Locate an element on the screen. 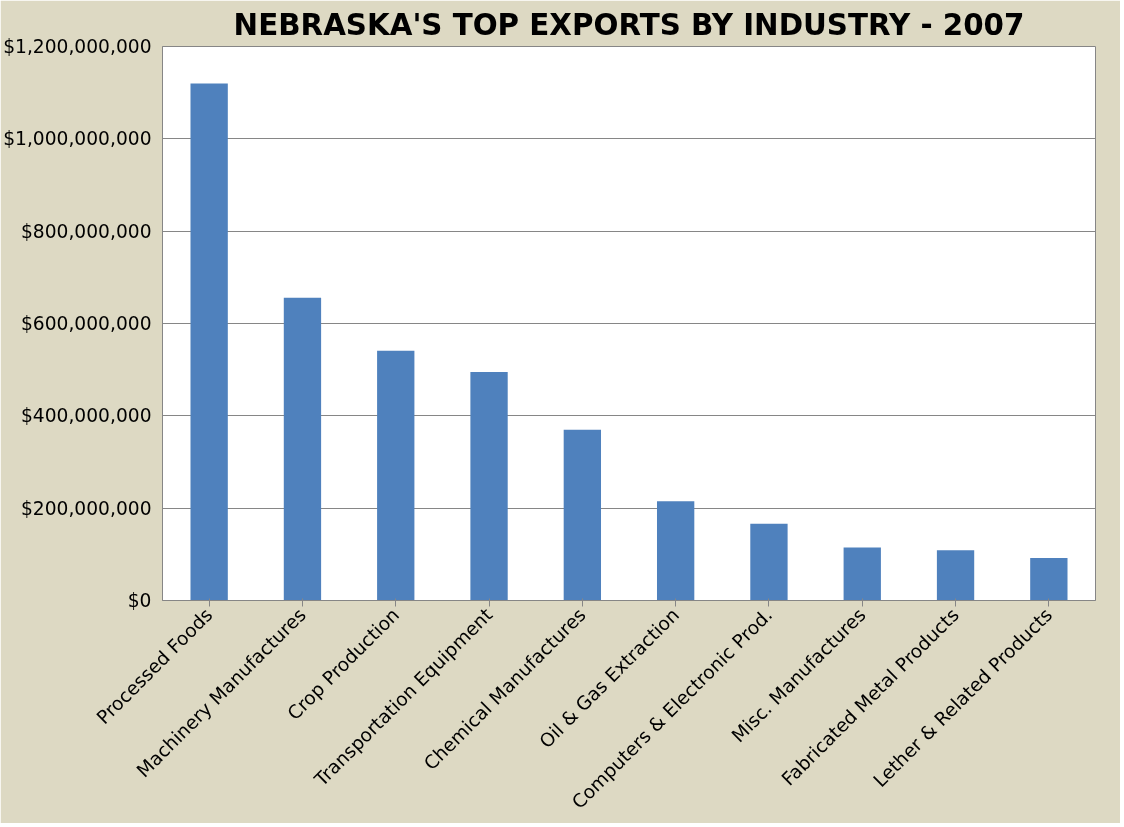  y-tick-label: $800,000,000 is located at coordinates (86, 231).